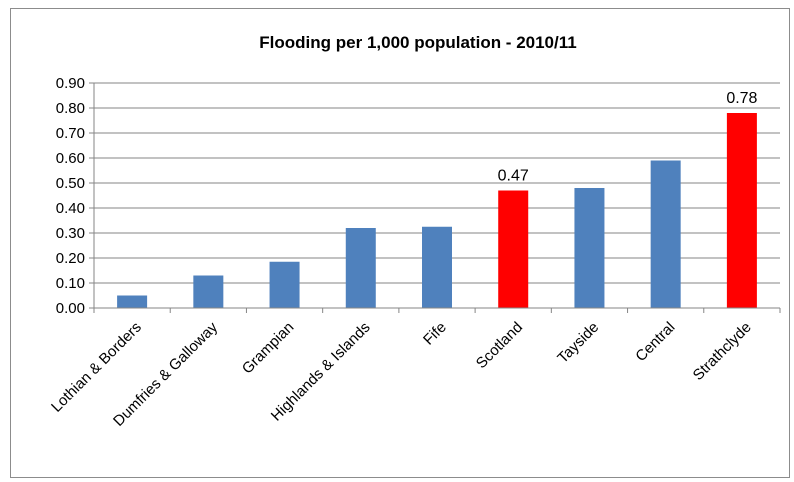 The image size is (794, 482). I want to click on x-tick-label: Strathclyde, so click(722, 351).